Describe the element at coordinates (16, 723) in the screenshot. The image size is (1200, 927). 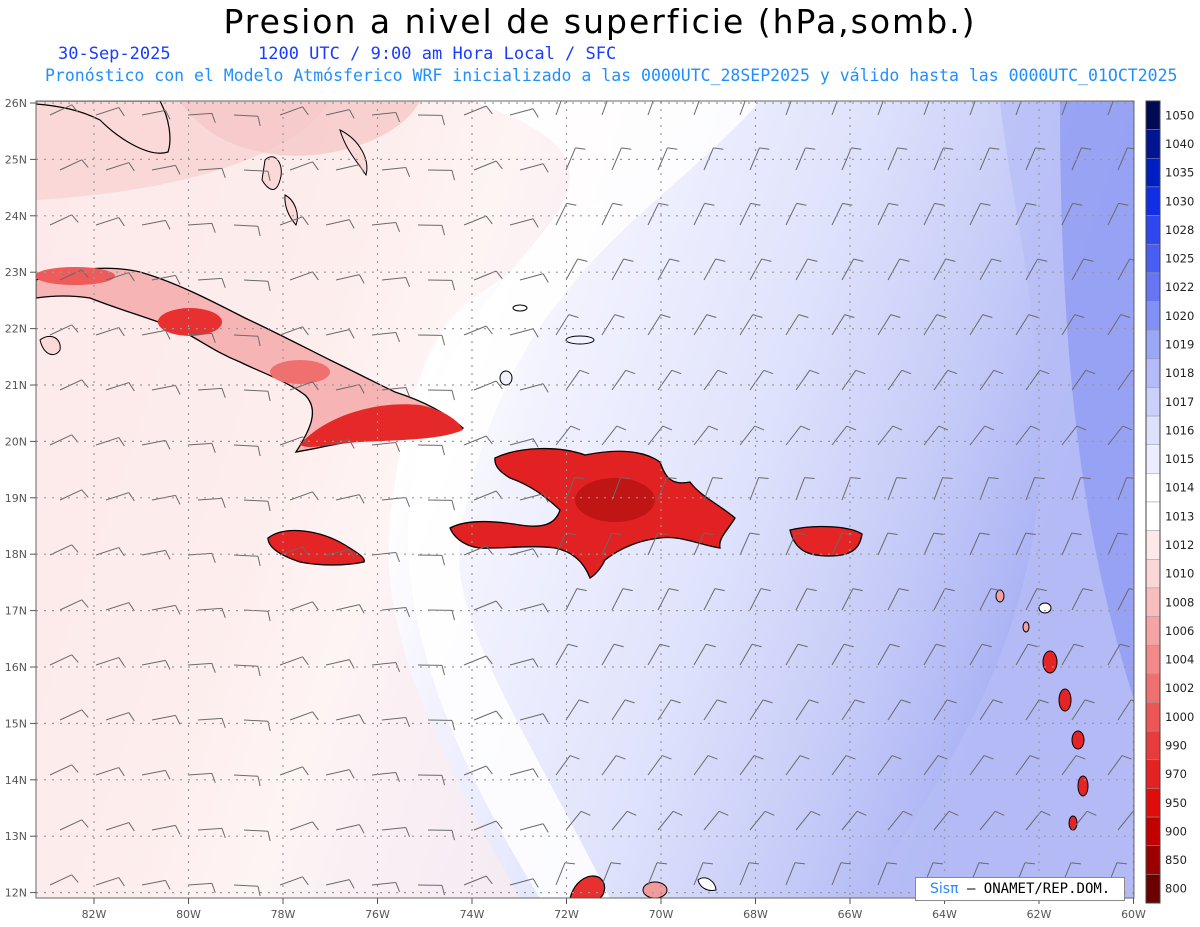
I see `lat-tick-label: 15N` at that location.